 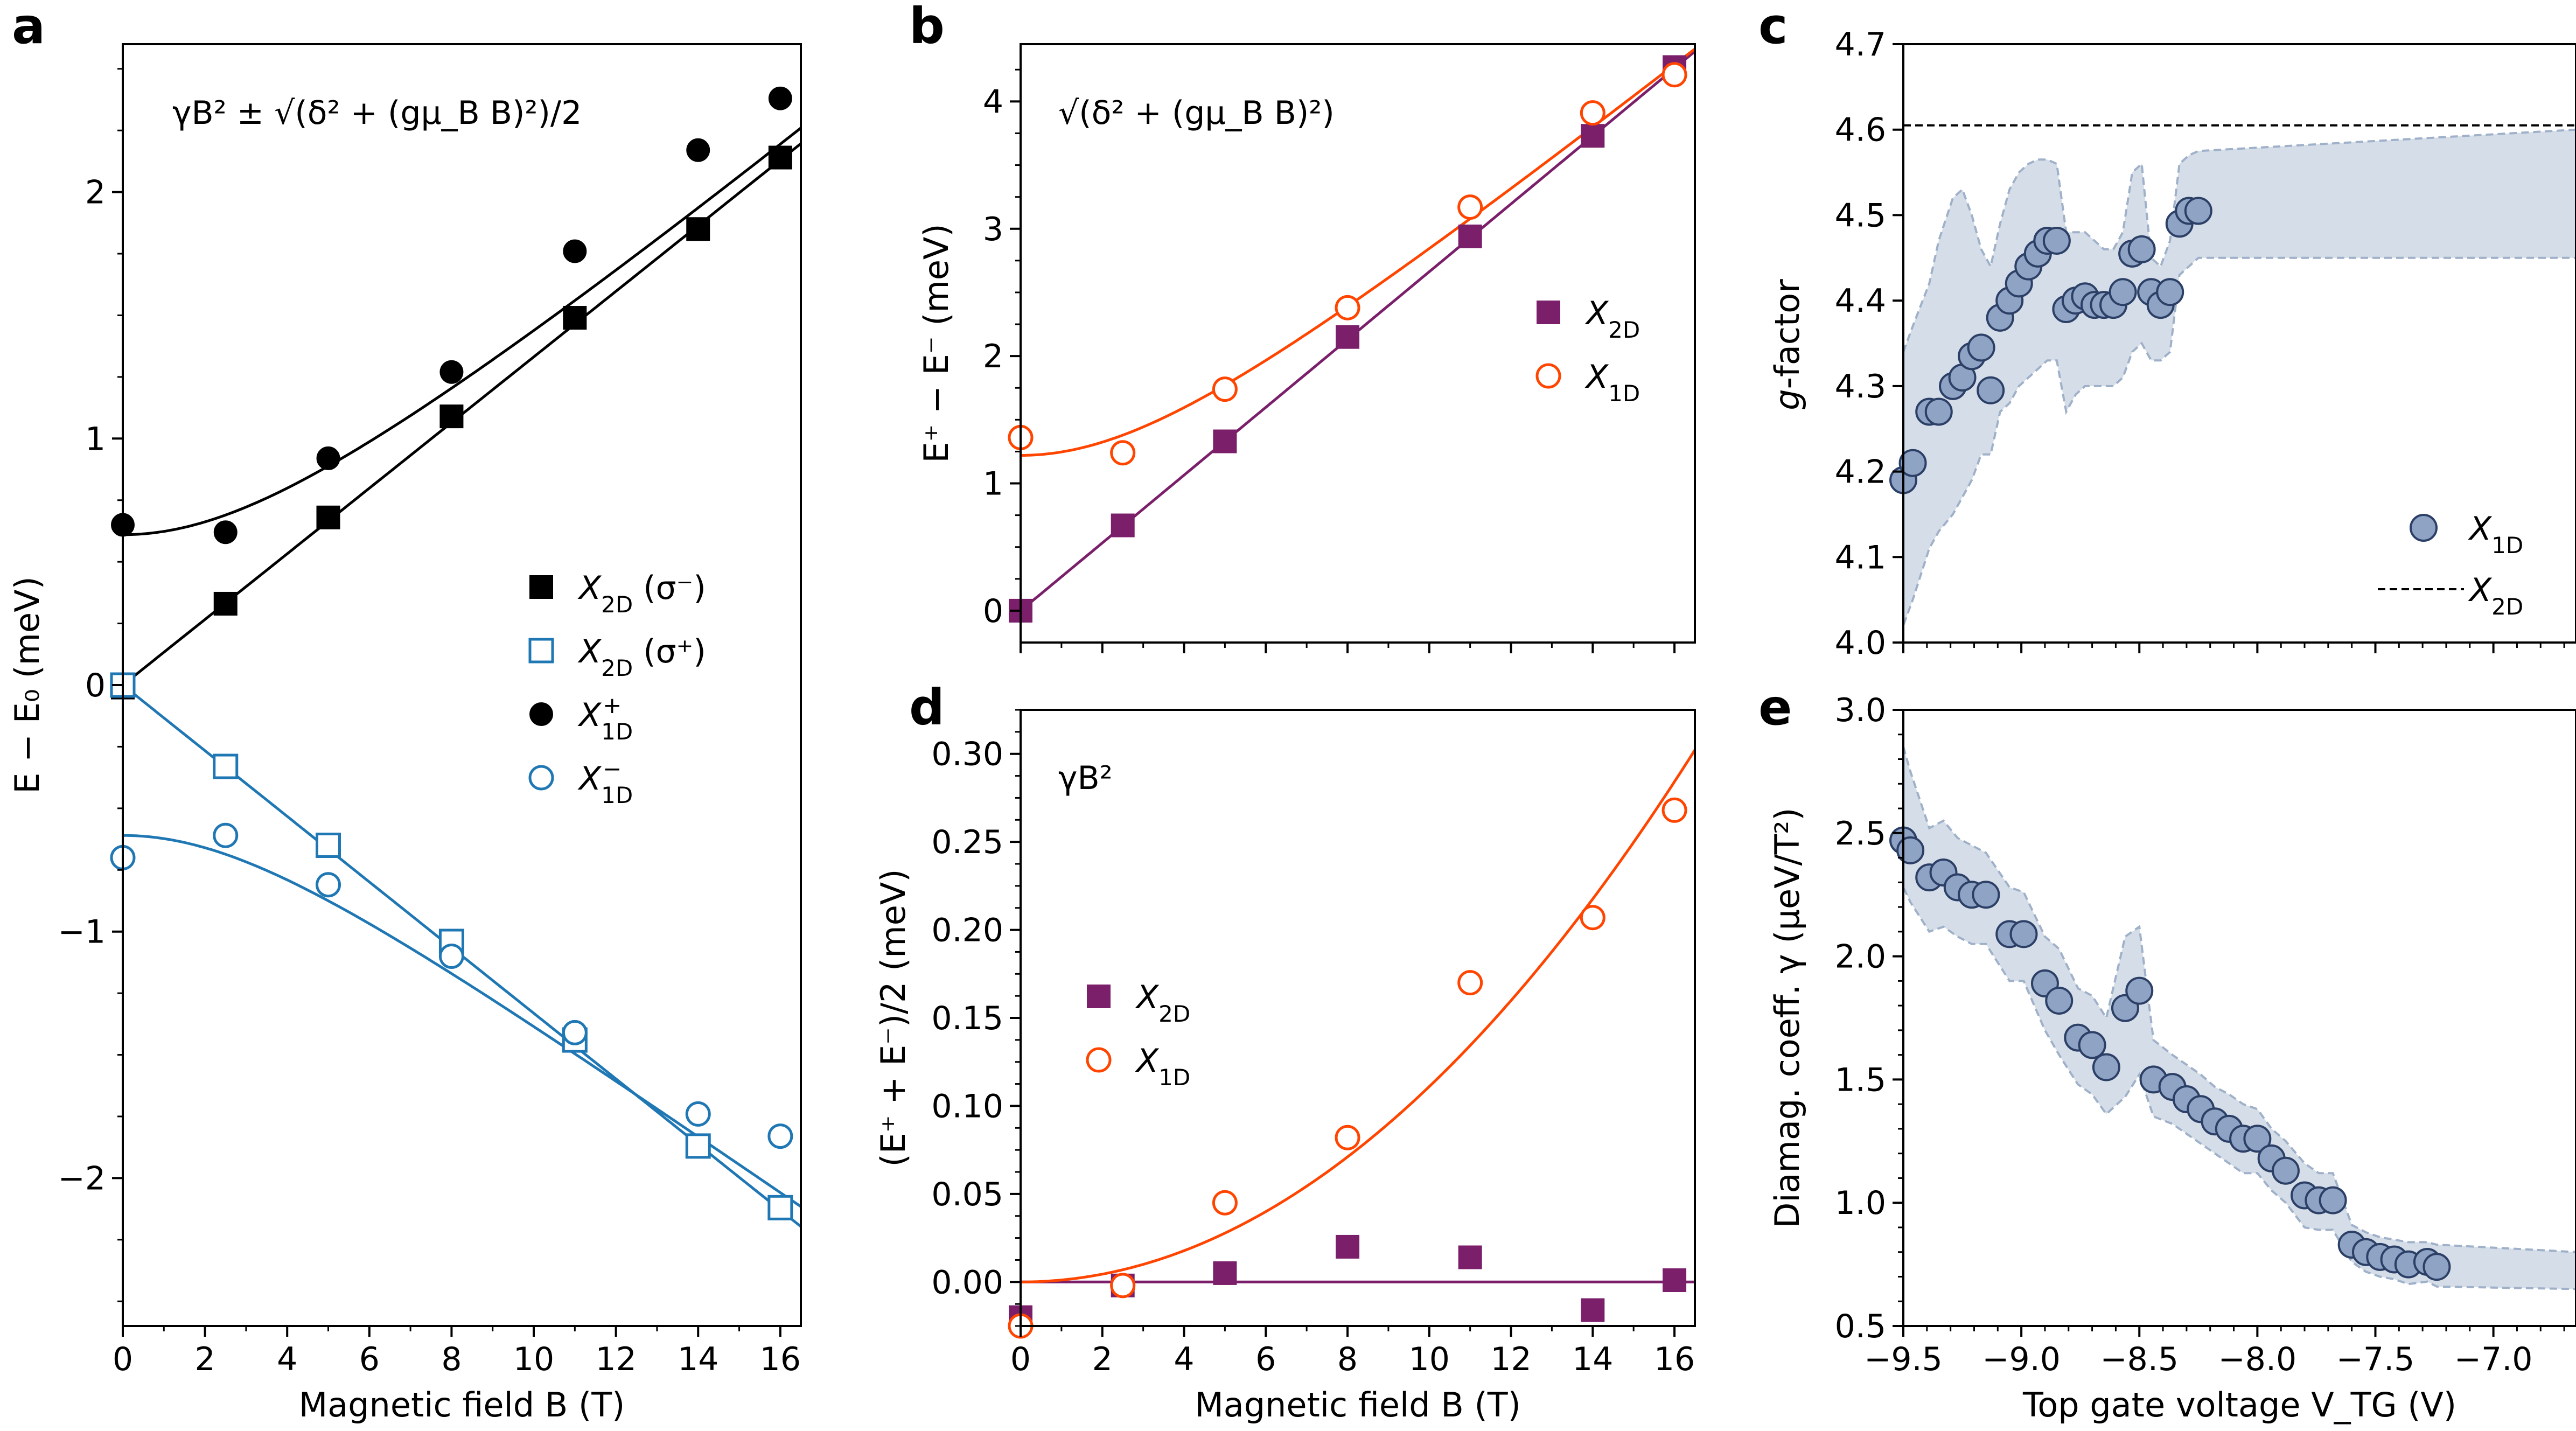 What do you see at coordinates (1265, 1359) in the screenshot?
I see `x-tick-label: 6` at bounding box center [1265, 1359].